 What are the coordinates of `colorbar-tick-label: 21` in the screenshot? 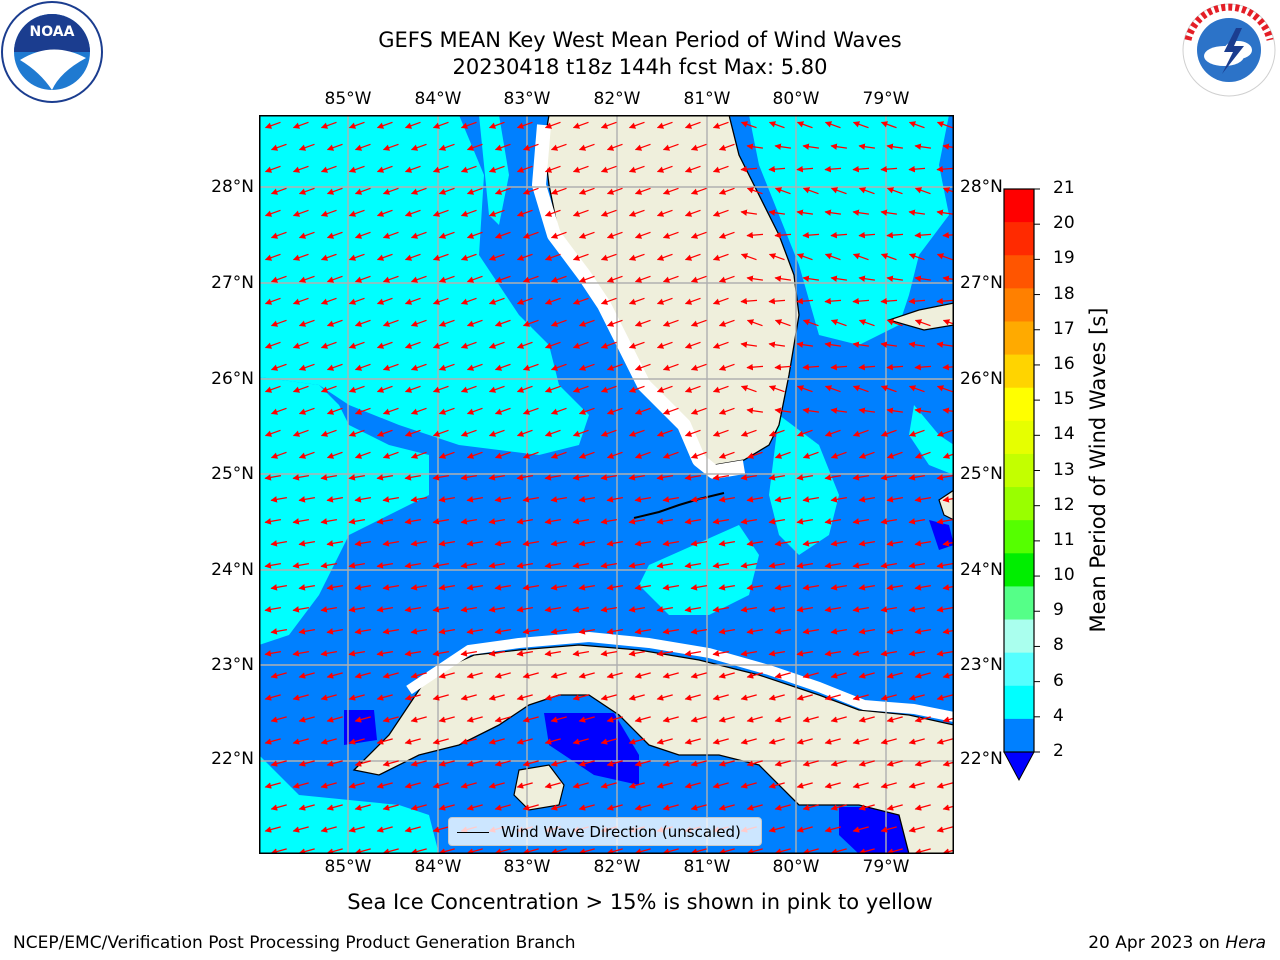 It's located at (1064, 188).